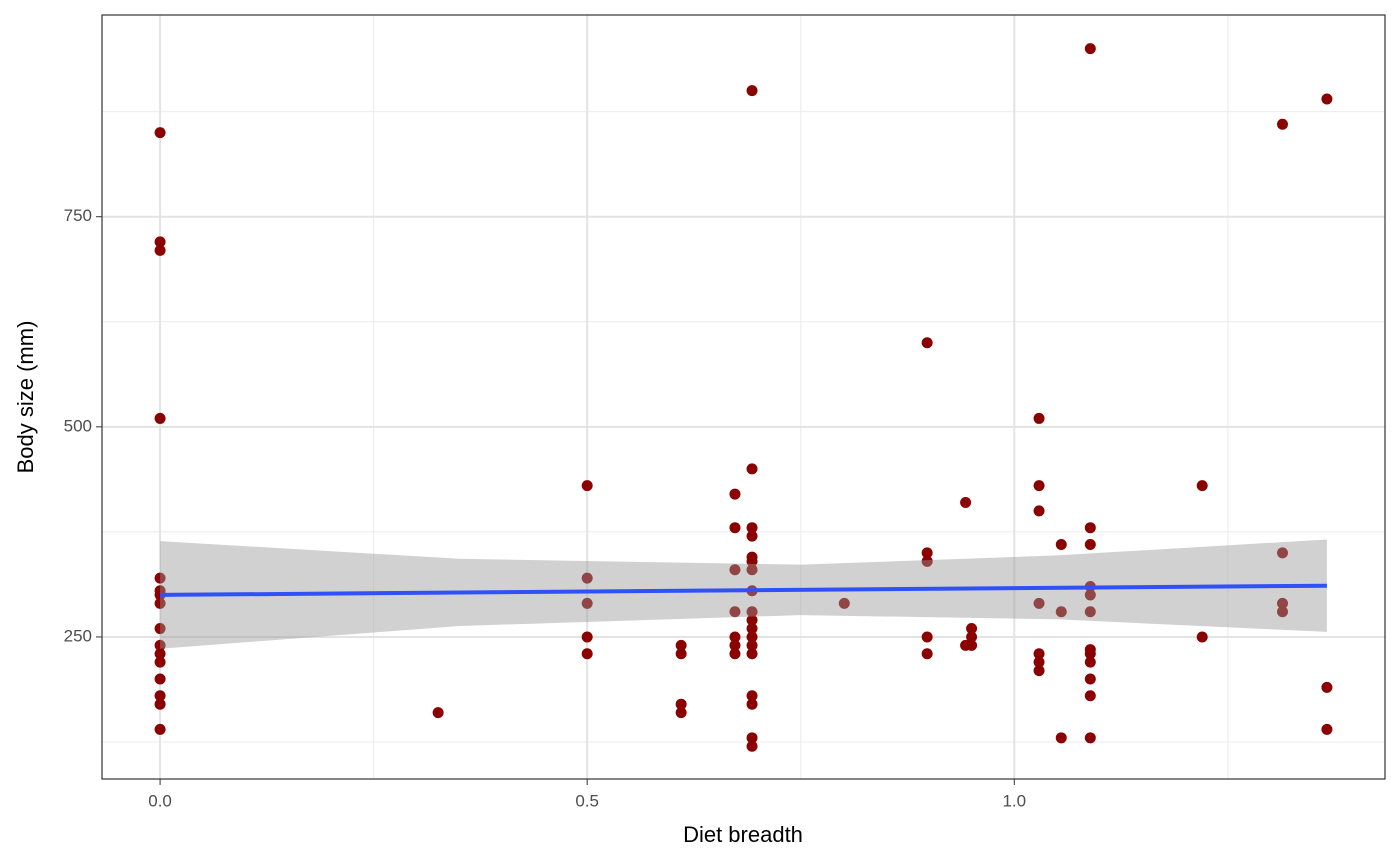 This screenshot has width=1400, height=865. What do you see at coordinates (25, 397) in the screenshot?
I see `y-axis-title: Body size (mm)` at bounding box center [25, 397].